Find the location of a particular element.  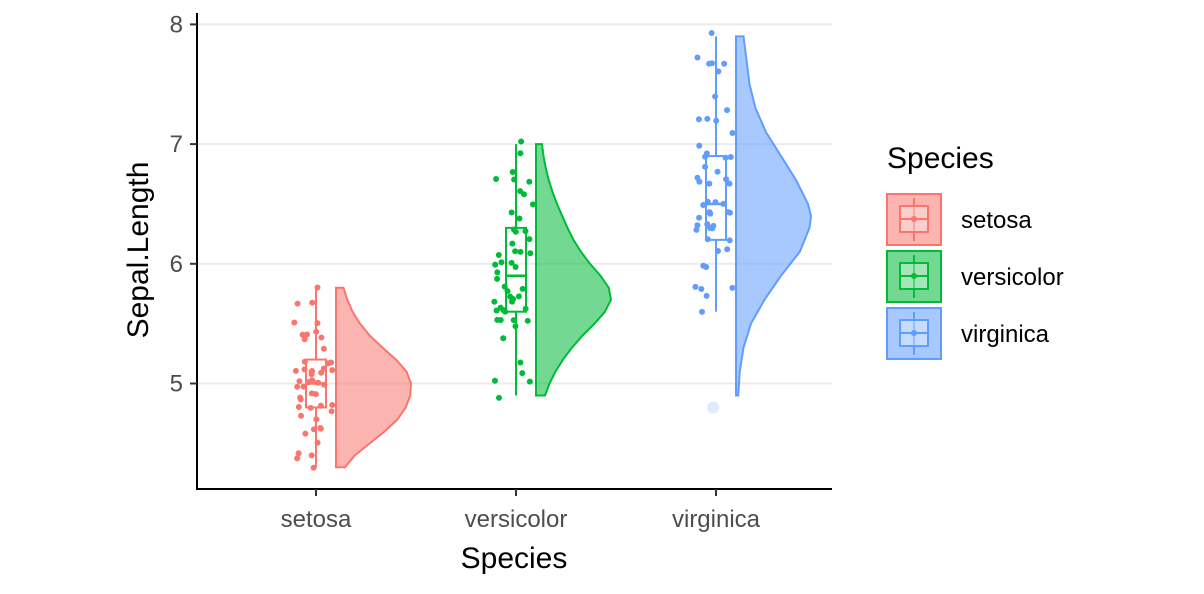

y-tick-label: 6 is located at coordinates (176, 264).